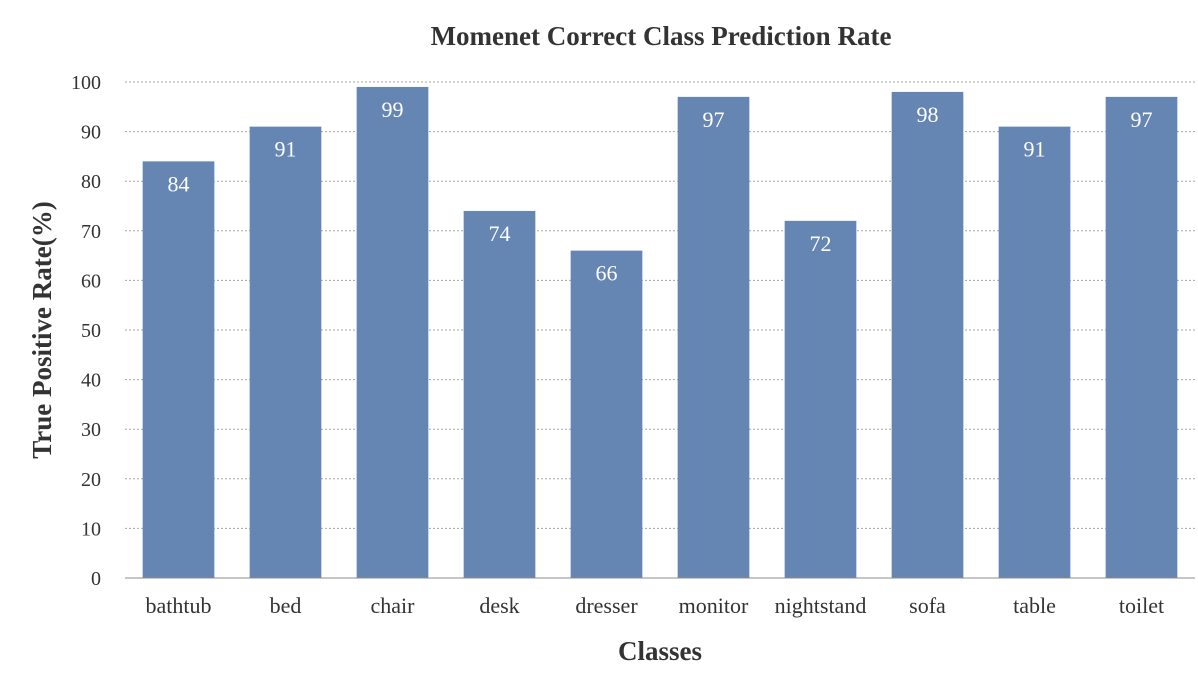 The image size is (1198, 680). Describe the element at coordinates (606, 605) in the screenshot. I see `x-tick-label-dresser: dresser` at that location.